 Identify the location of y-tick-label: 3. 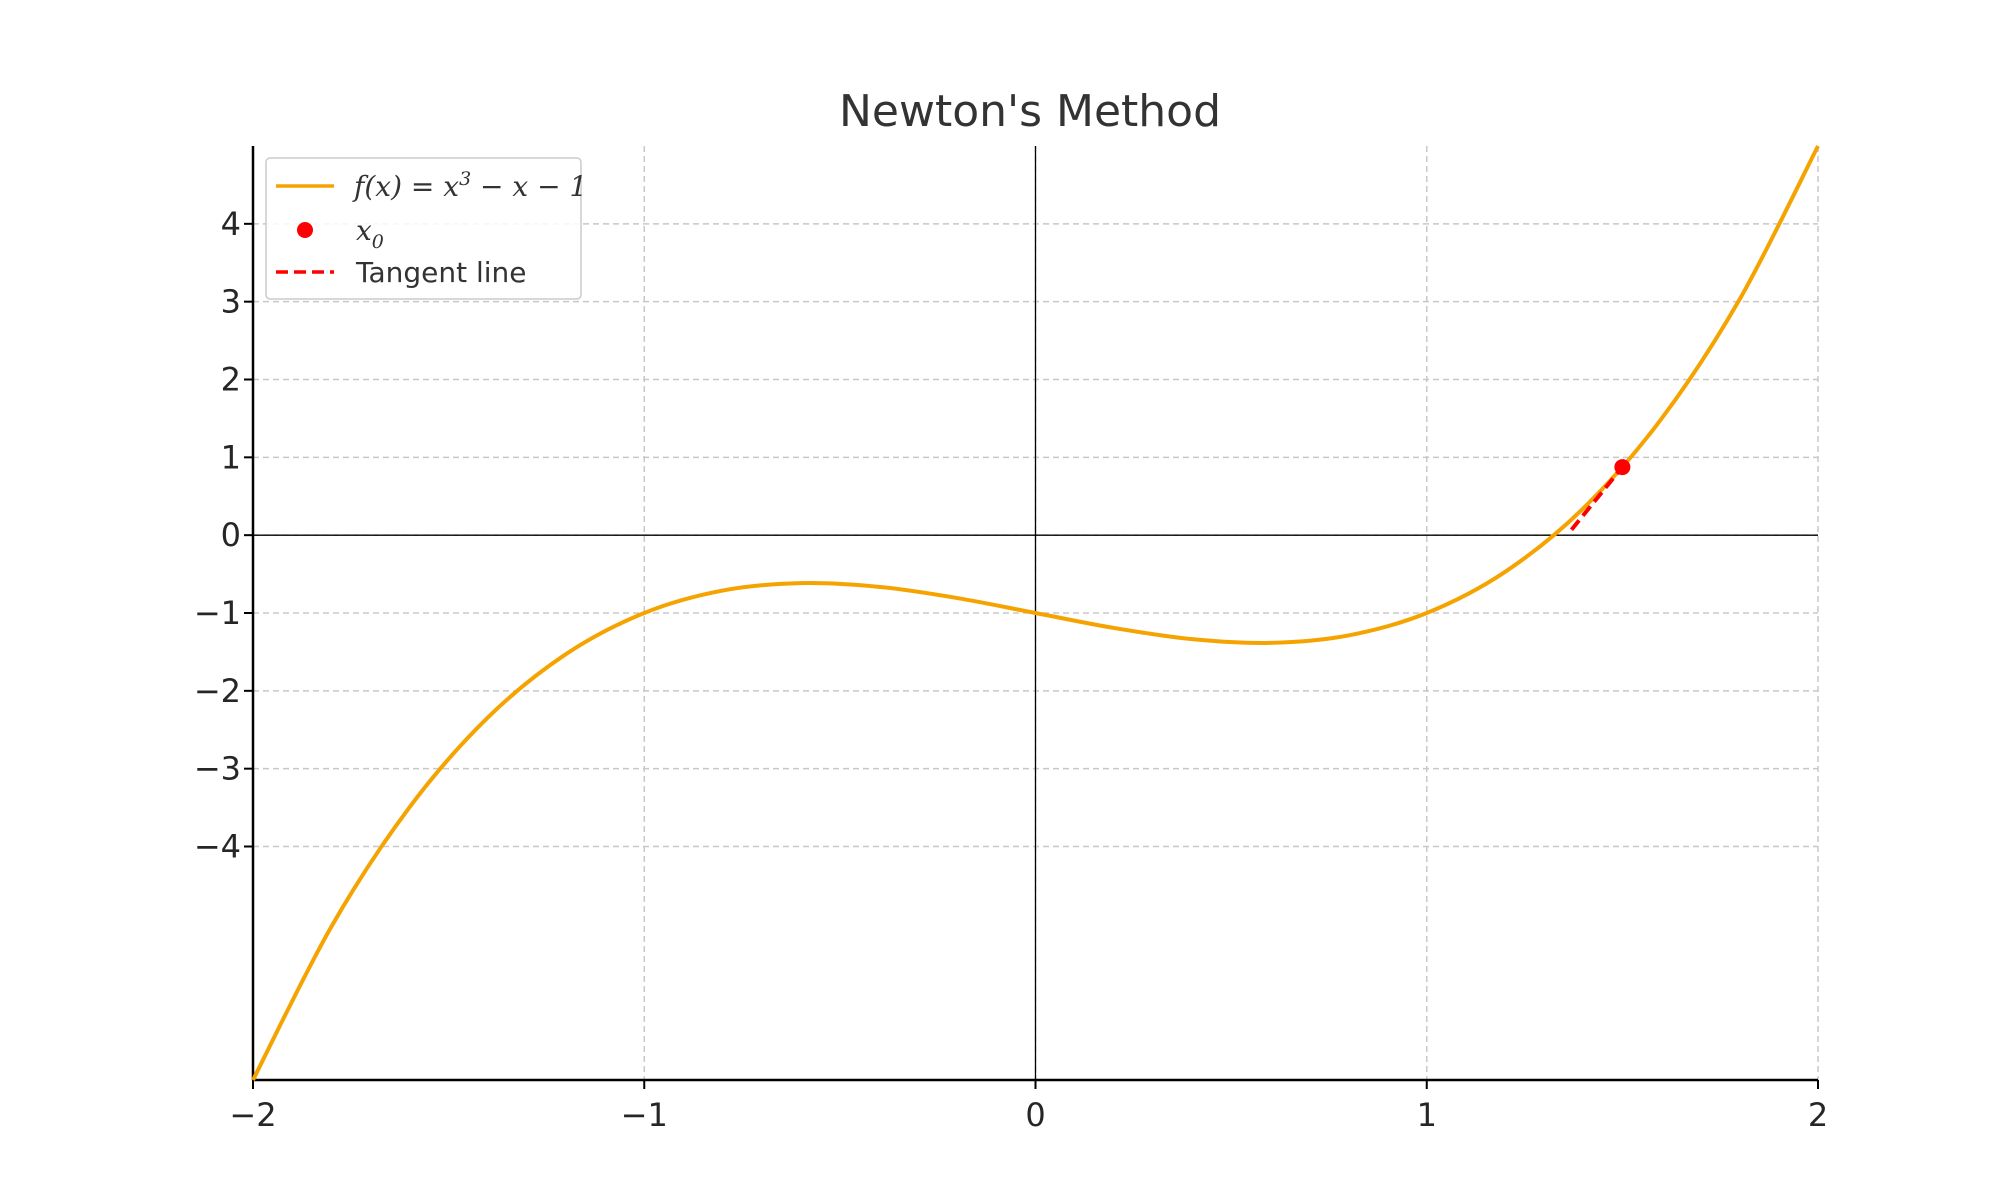
(231, 302).